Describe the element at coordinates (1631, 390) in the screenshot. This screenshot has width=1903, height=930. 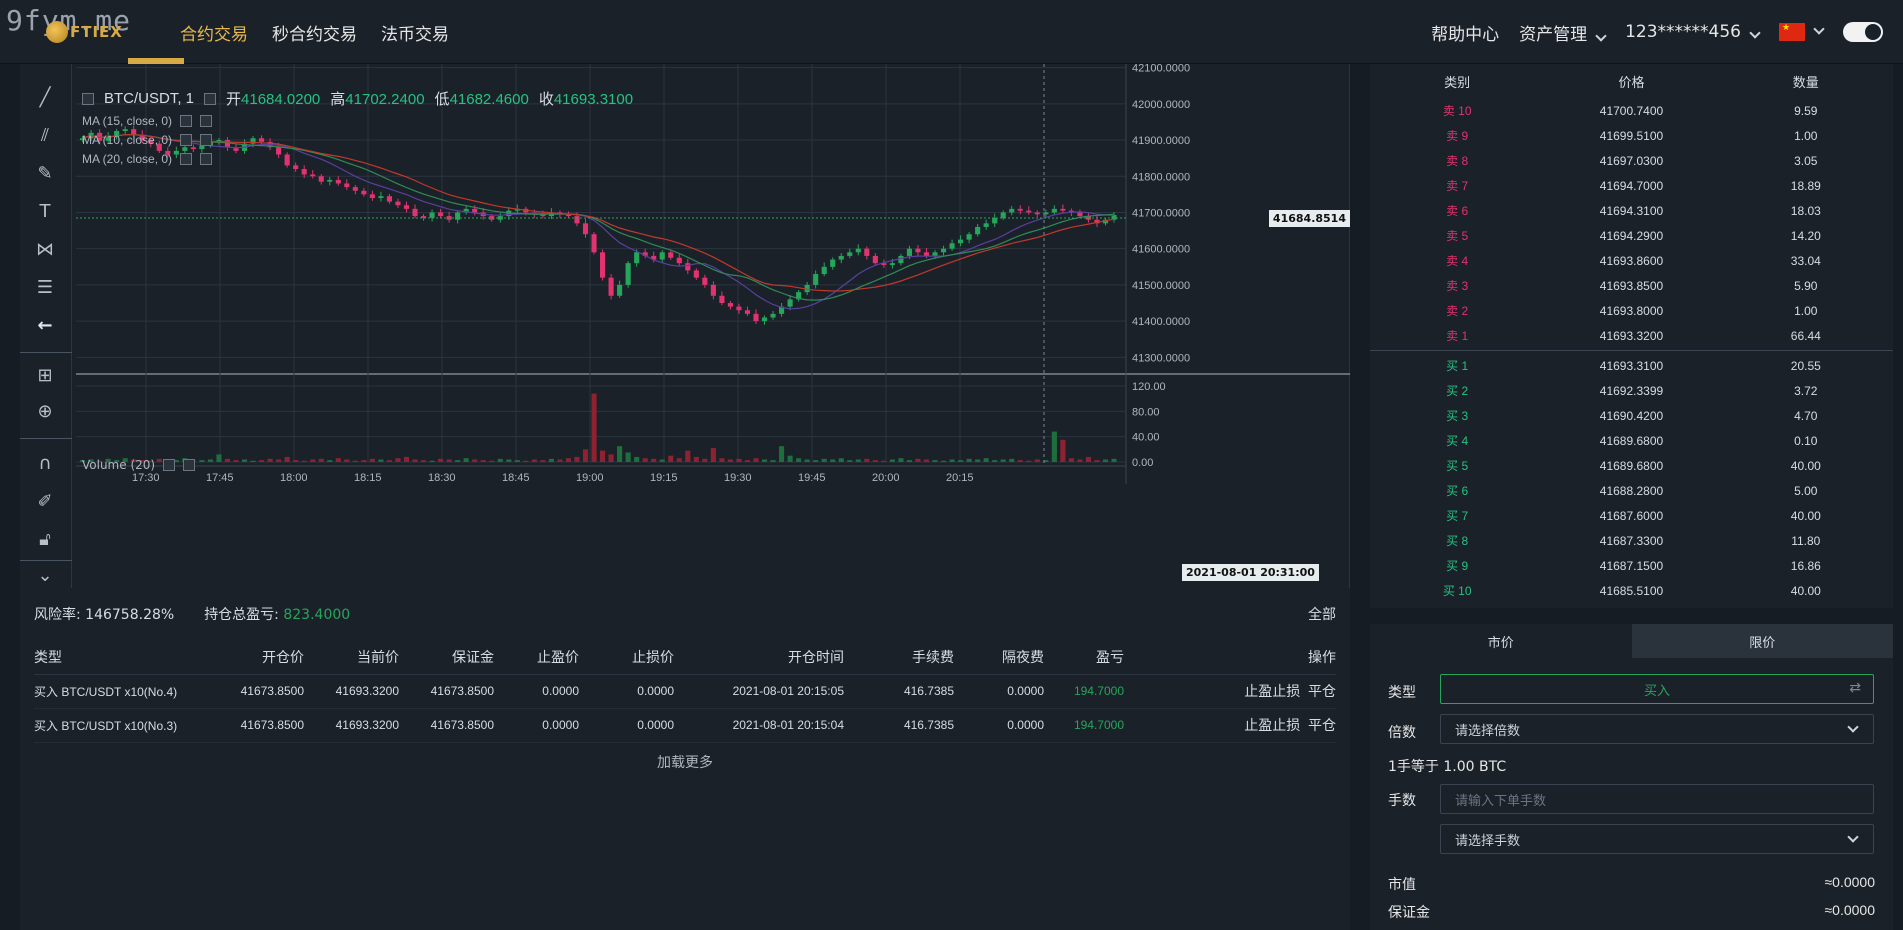
I see `order-book-row: 买 2 41692.3399 3.72` at that location.